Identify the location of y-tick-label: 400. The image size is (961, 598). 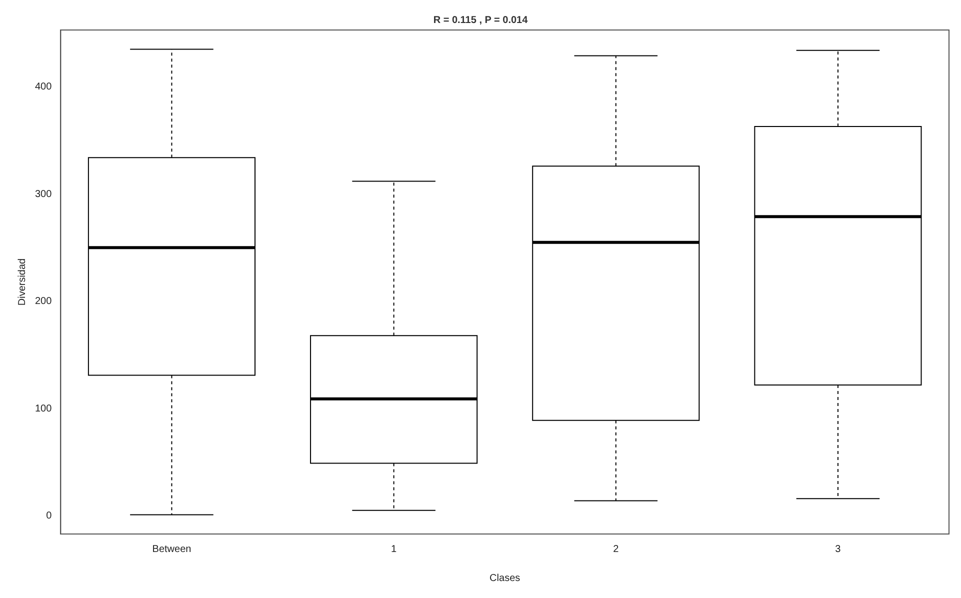
(43, 87).